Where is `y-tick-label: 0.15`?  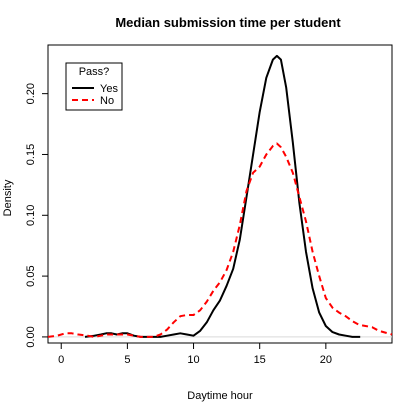 y-tick-label: 0.15 is located at coordinates (31, 154).